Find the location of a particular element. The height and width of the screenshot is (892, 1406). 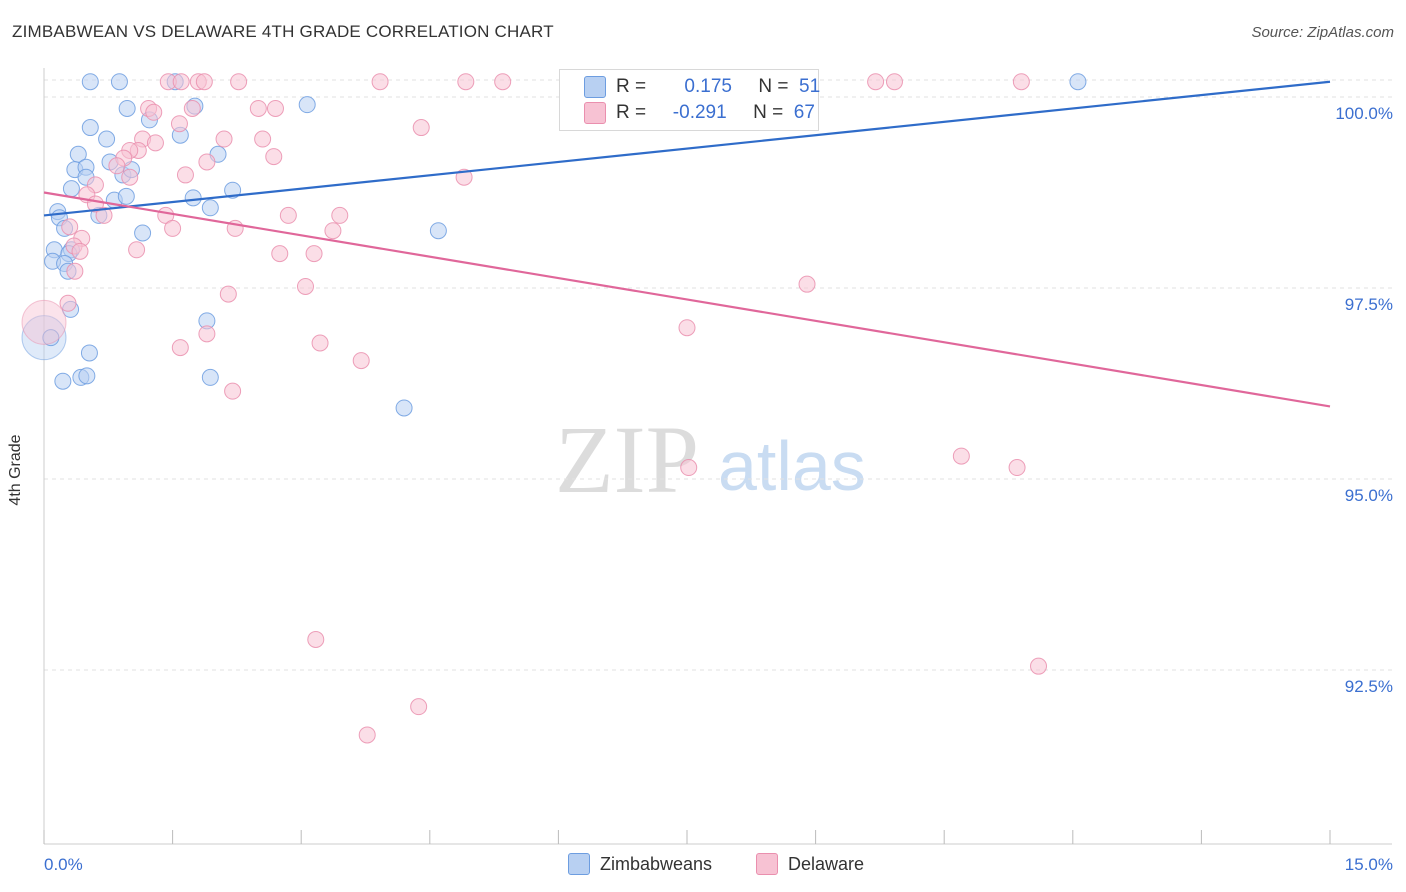

stats-legend: R = 0.175 N = 51 R = -0.291 N = 67 is located at coordinates (690, 100).